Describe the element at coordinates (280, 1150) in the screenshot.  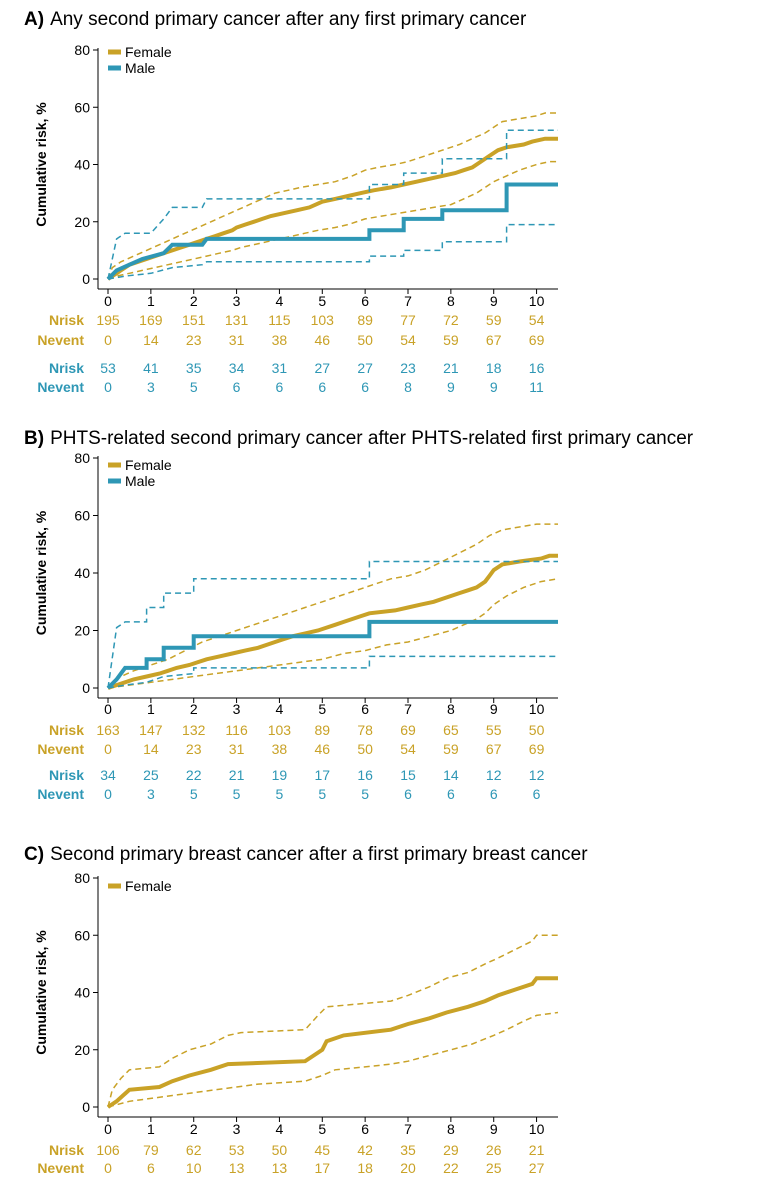
I see `nrisk-value: 50` at that location.